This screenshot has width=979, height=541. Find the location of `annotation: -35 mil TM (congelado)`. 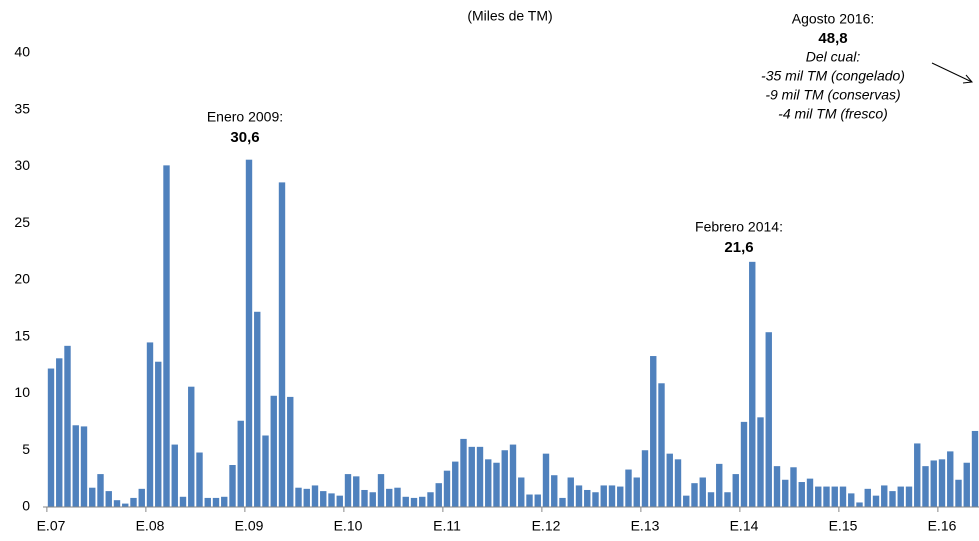

annotation: -35 mil TM (congelado) is located at coordinates (833, 76).